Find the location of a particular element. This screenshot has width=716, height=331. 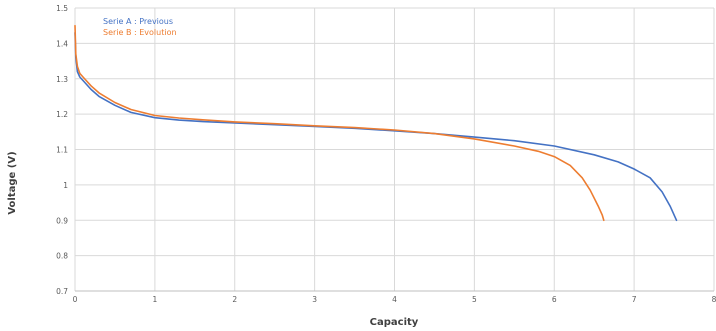

y-tick-label: 1.1 is located at coordinates (62, 150).